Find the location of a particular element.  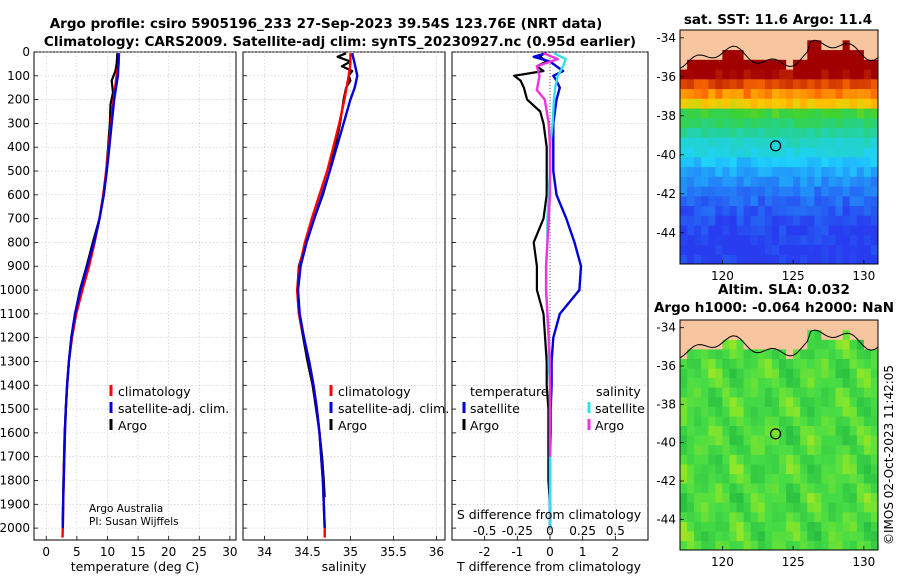

lat-tick-label: -40 is located at coordinates (666, 155).